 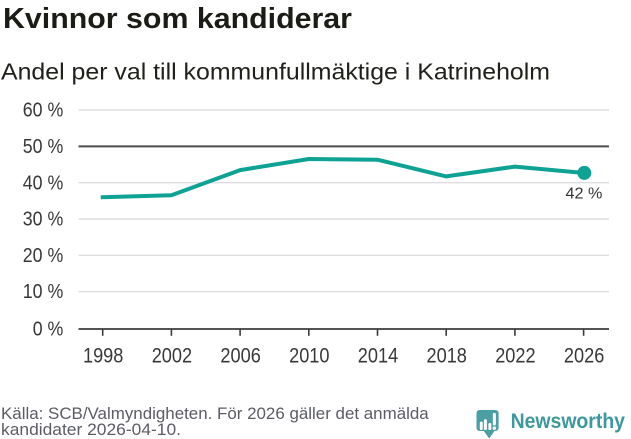 What do you see at coordinates (91, 429) in the screenshot?
I see `svg-text: kandidater 2026-04-10.` at bounding box center [91, 429].